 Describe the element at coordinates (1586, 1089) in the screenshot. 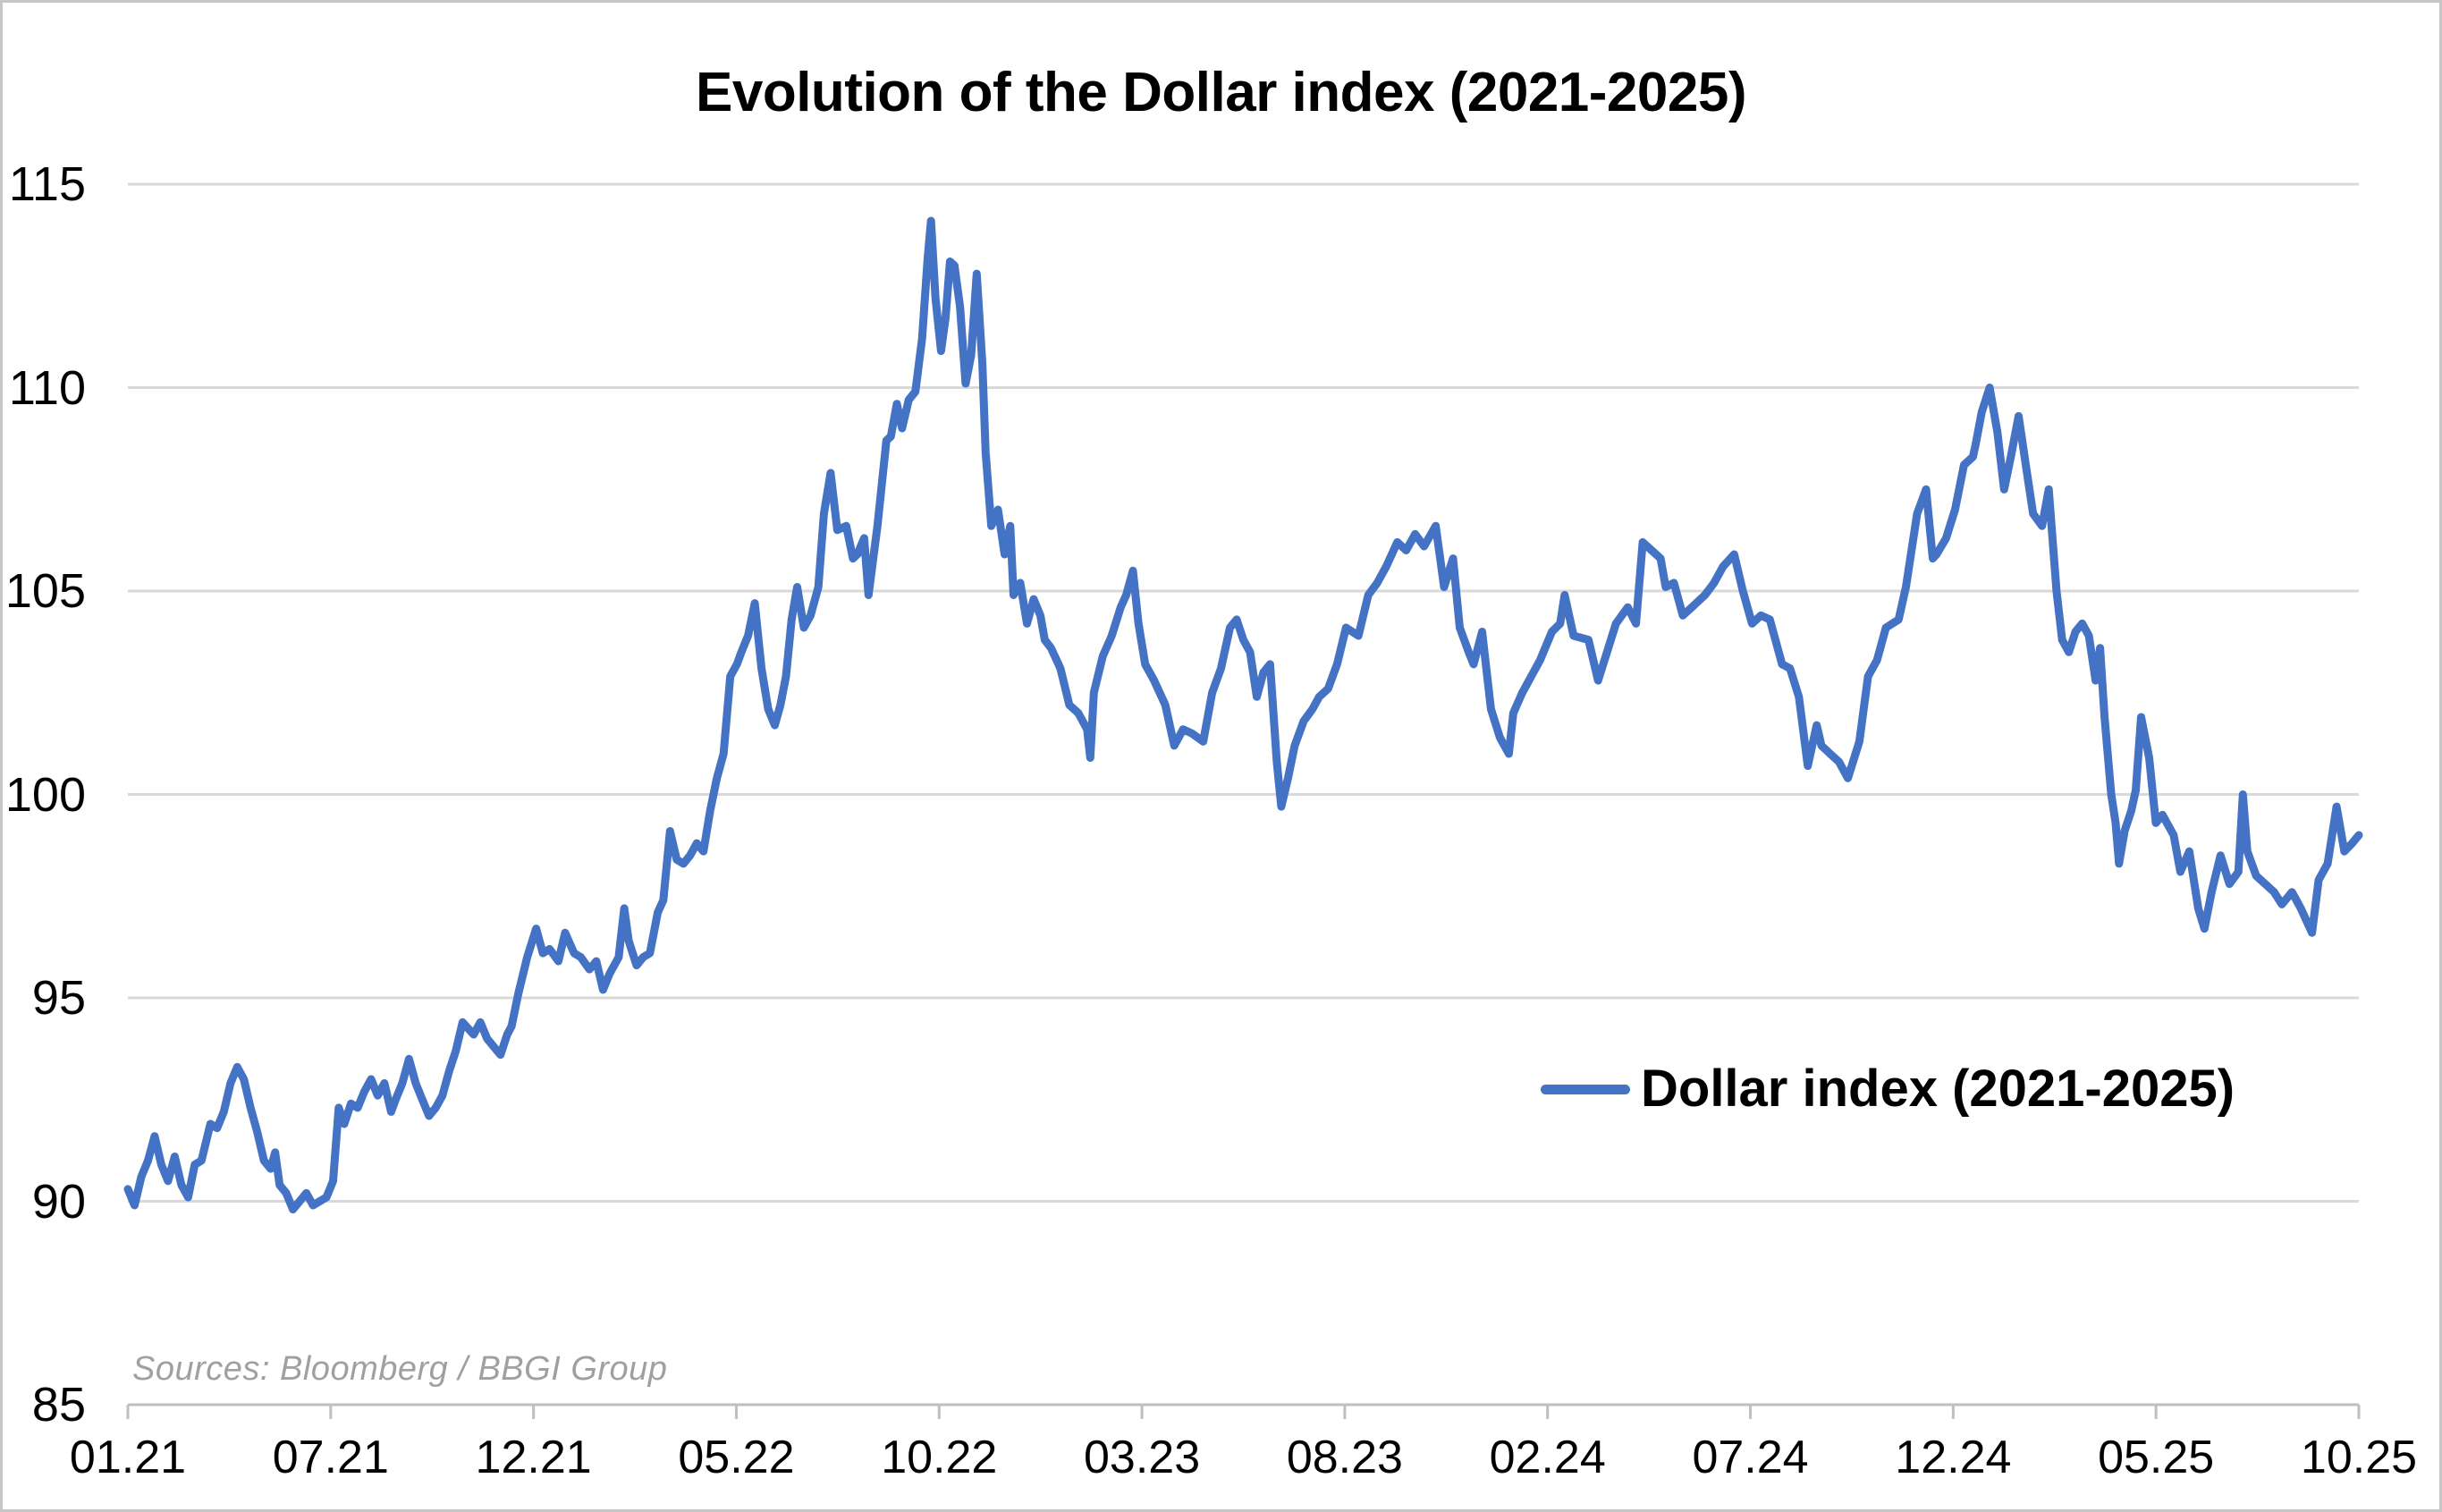

I see `legend-line-swatch` at that location.